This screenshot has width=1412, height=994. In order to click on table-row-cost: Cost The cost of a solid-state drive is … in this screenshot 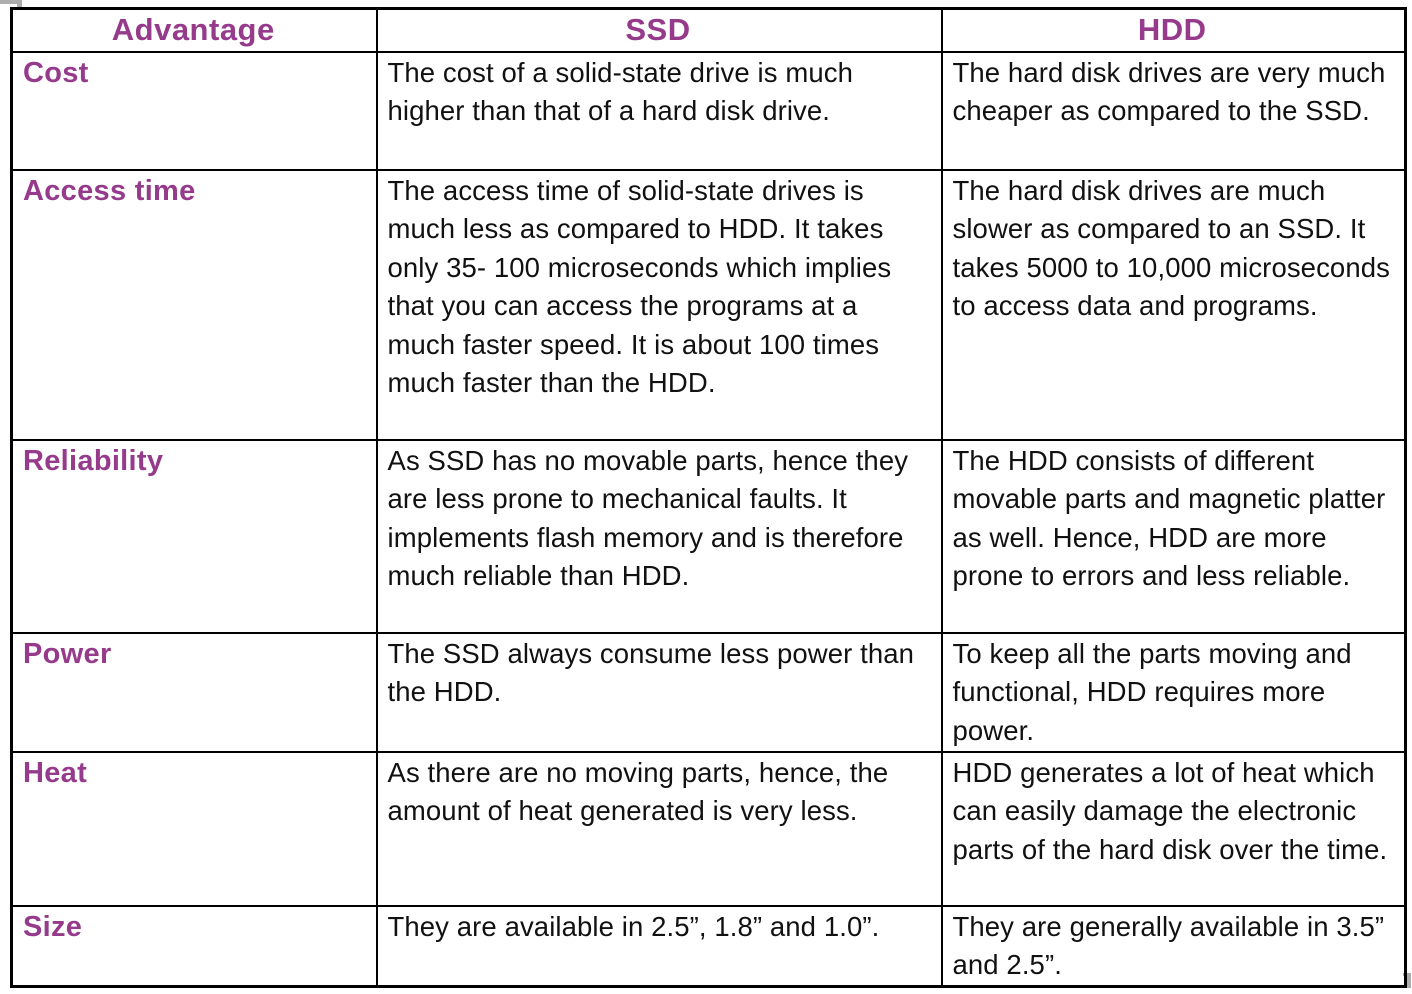, I will do `click(708, 110)`.